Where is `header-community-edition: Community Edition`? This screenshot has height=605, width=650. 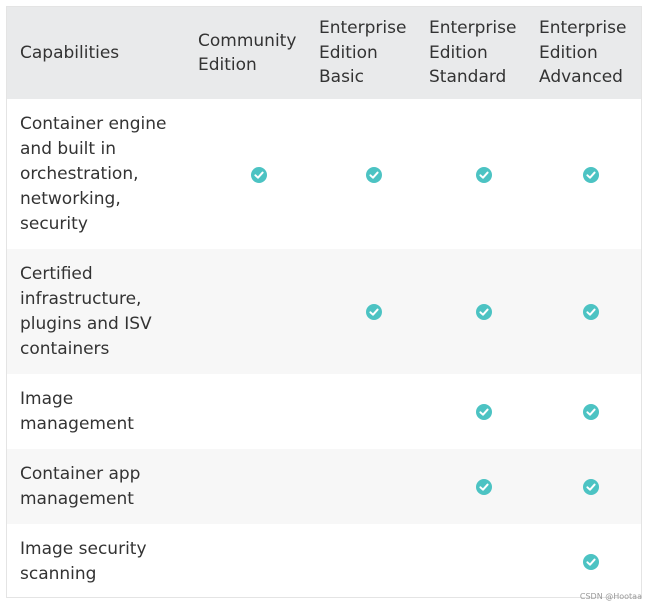 header-community-edition: Community Edition is located at coordinates (247, 53).